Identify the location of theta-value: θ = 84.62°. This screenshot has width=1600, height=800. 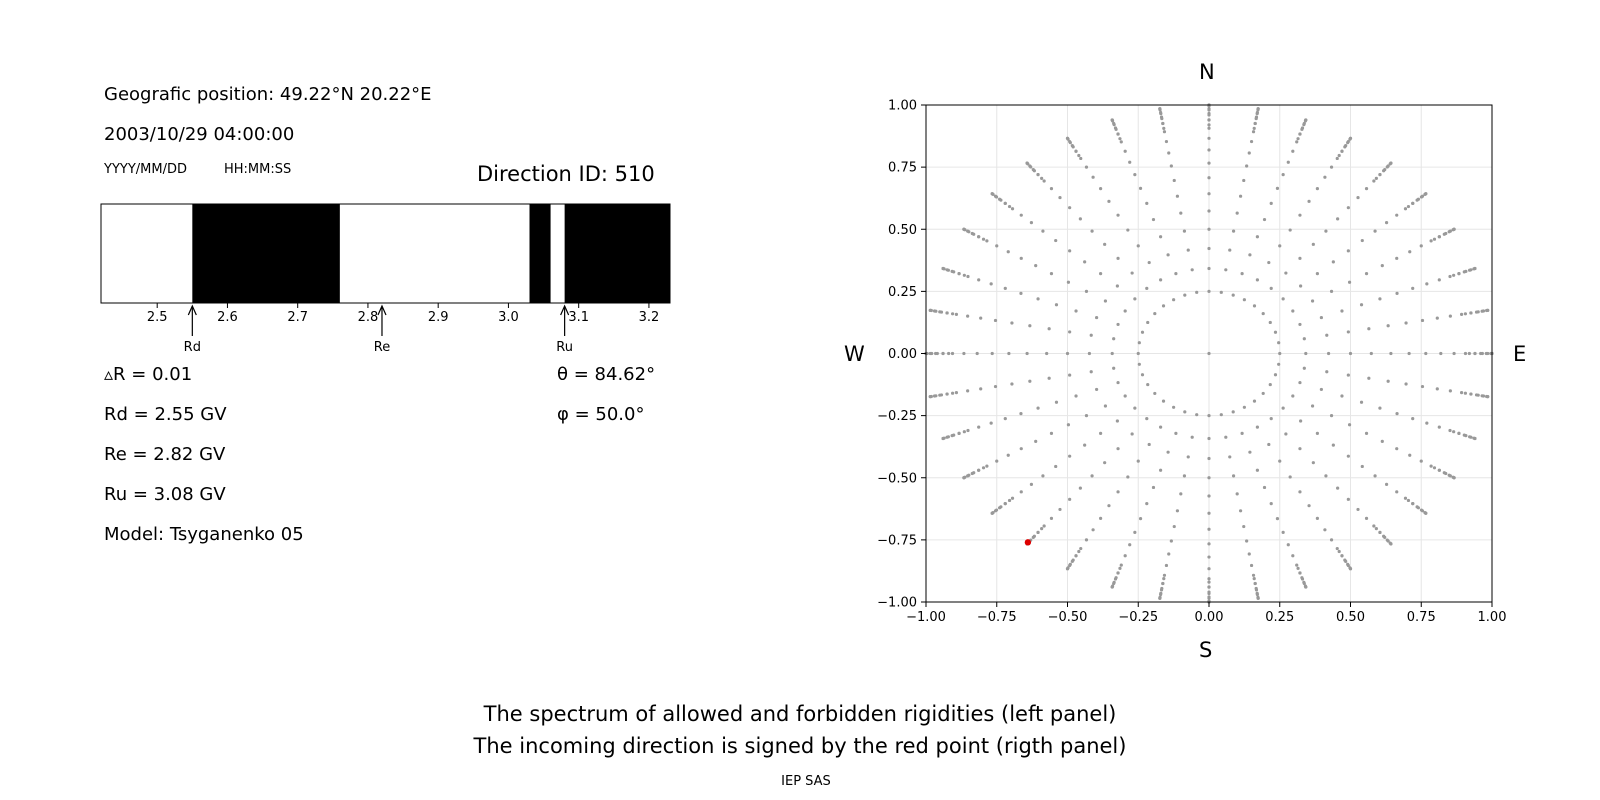
(606, 374).